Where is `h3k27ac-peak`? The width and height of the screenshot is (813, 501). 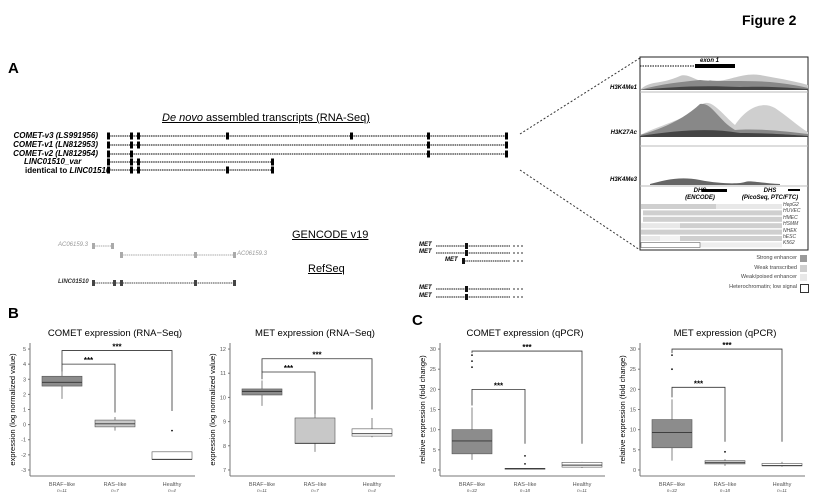 h3k27ac-peak is located at coordinates (724, 133).